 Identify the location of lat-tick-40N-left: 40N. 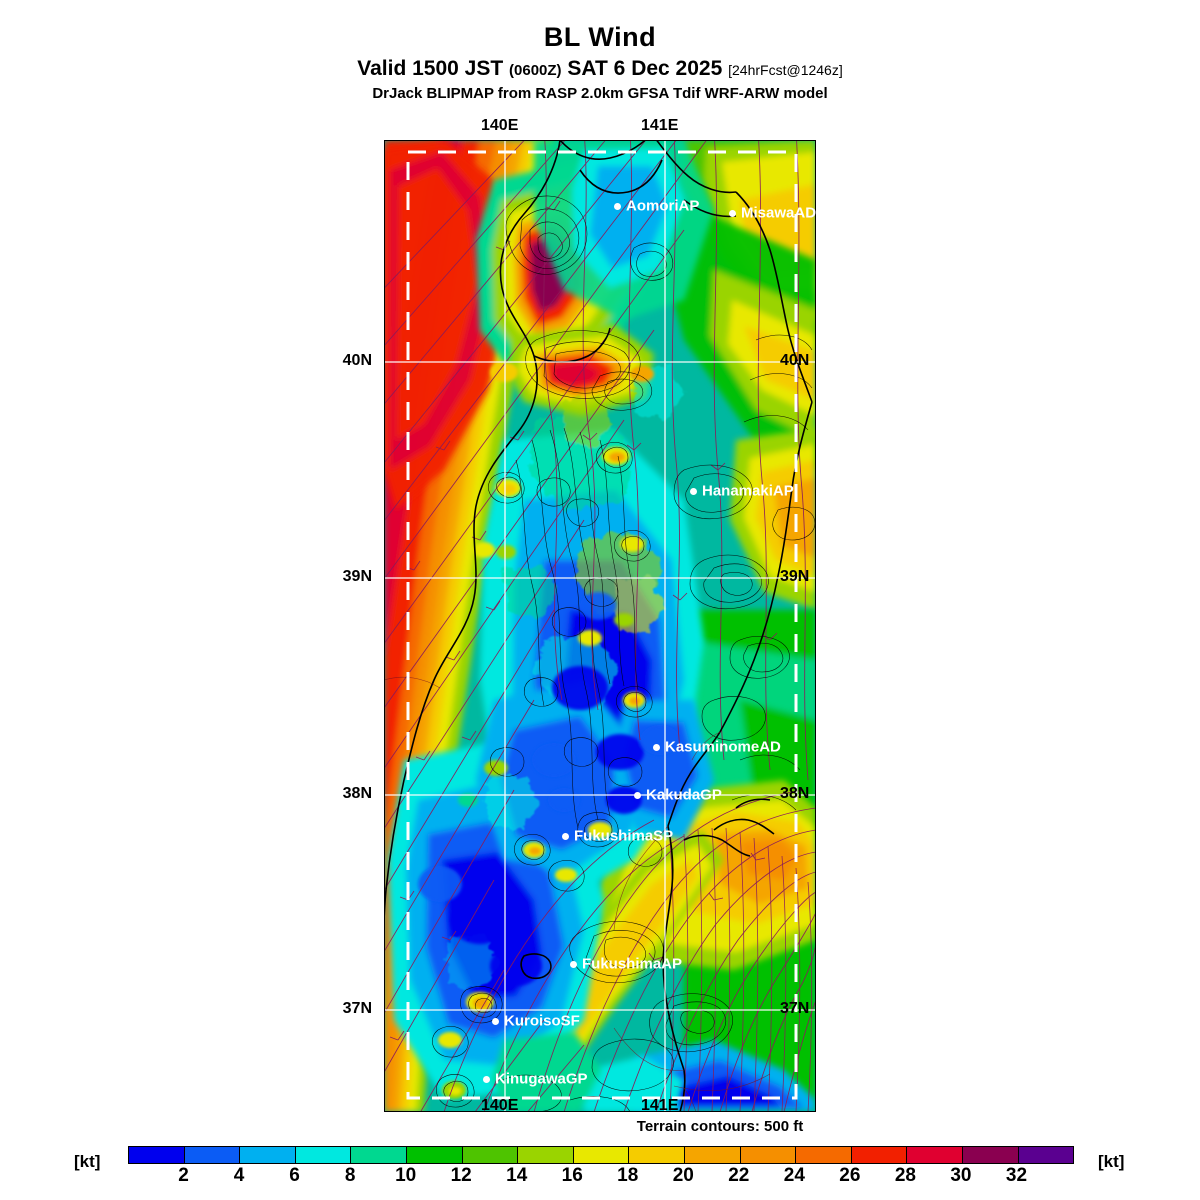
(357, 360).